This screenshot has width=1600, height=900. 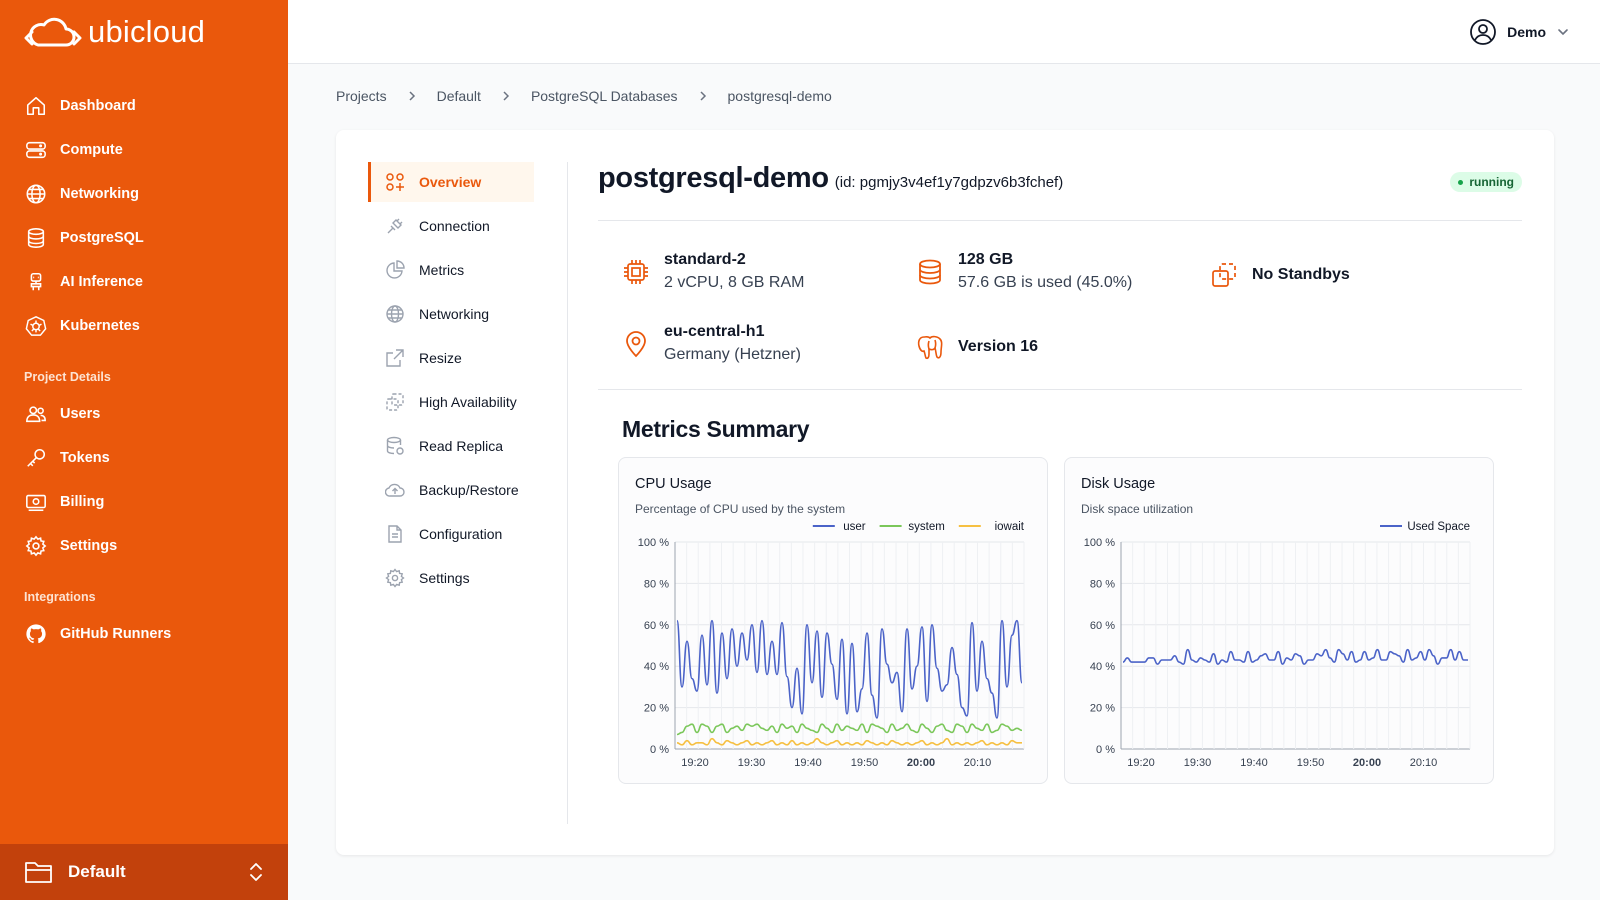 What do you see at coordinates (60, 597) in the screenshot?
I see `sidebar-section-integrations: Integrations` at bounding box center [60, 597].